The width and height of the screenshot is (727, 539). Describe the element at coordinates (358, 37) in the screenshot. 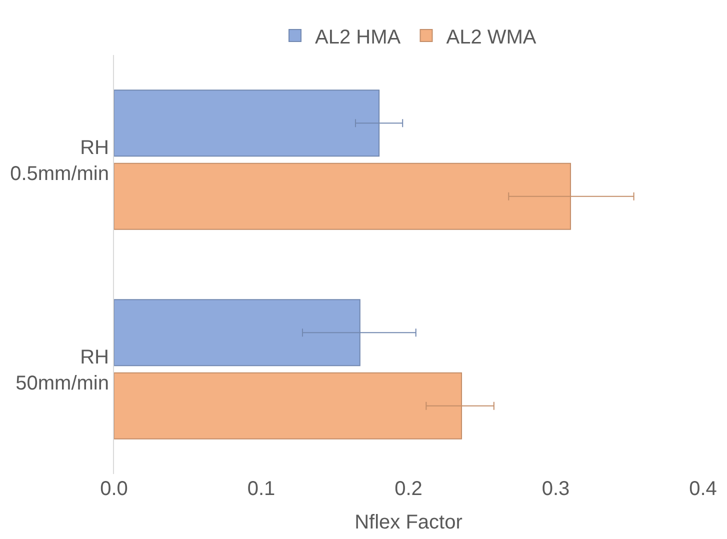

I see `legend-label: AL2 HMA` at that location.